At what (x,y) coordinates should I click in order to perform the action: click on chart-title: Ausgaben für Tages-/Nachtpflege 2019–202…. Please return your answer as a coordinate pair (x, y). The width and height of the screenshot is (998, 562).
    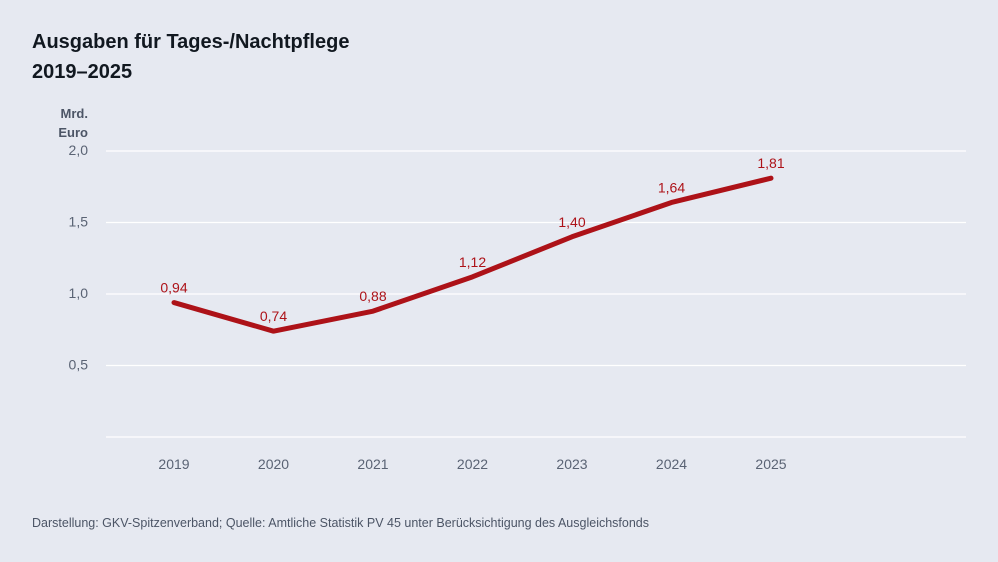
    Looking at the image, I should click on (190, 57).